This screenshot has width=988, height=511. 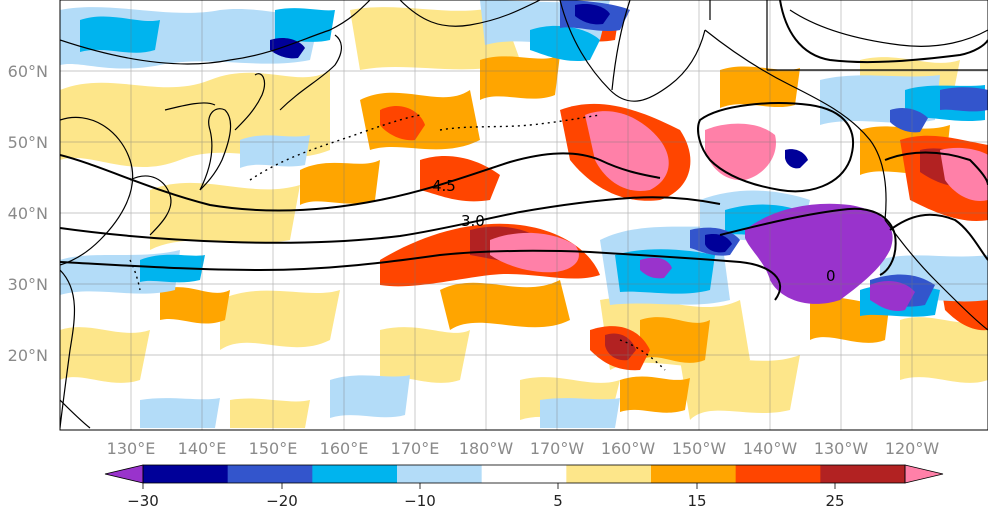 I want to click on lon-label: 170°W, so click(x=557, y=448).